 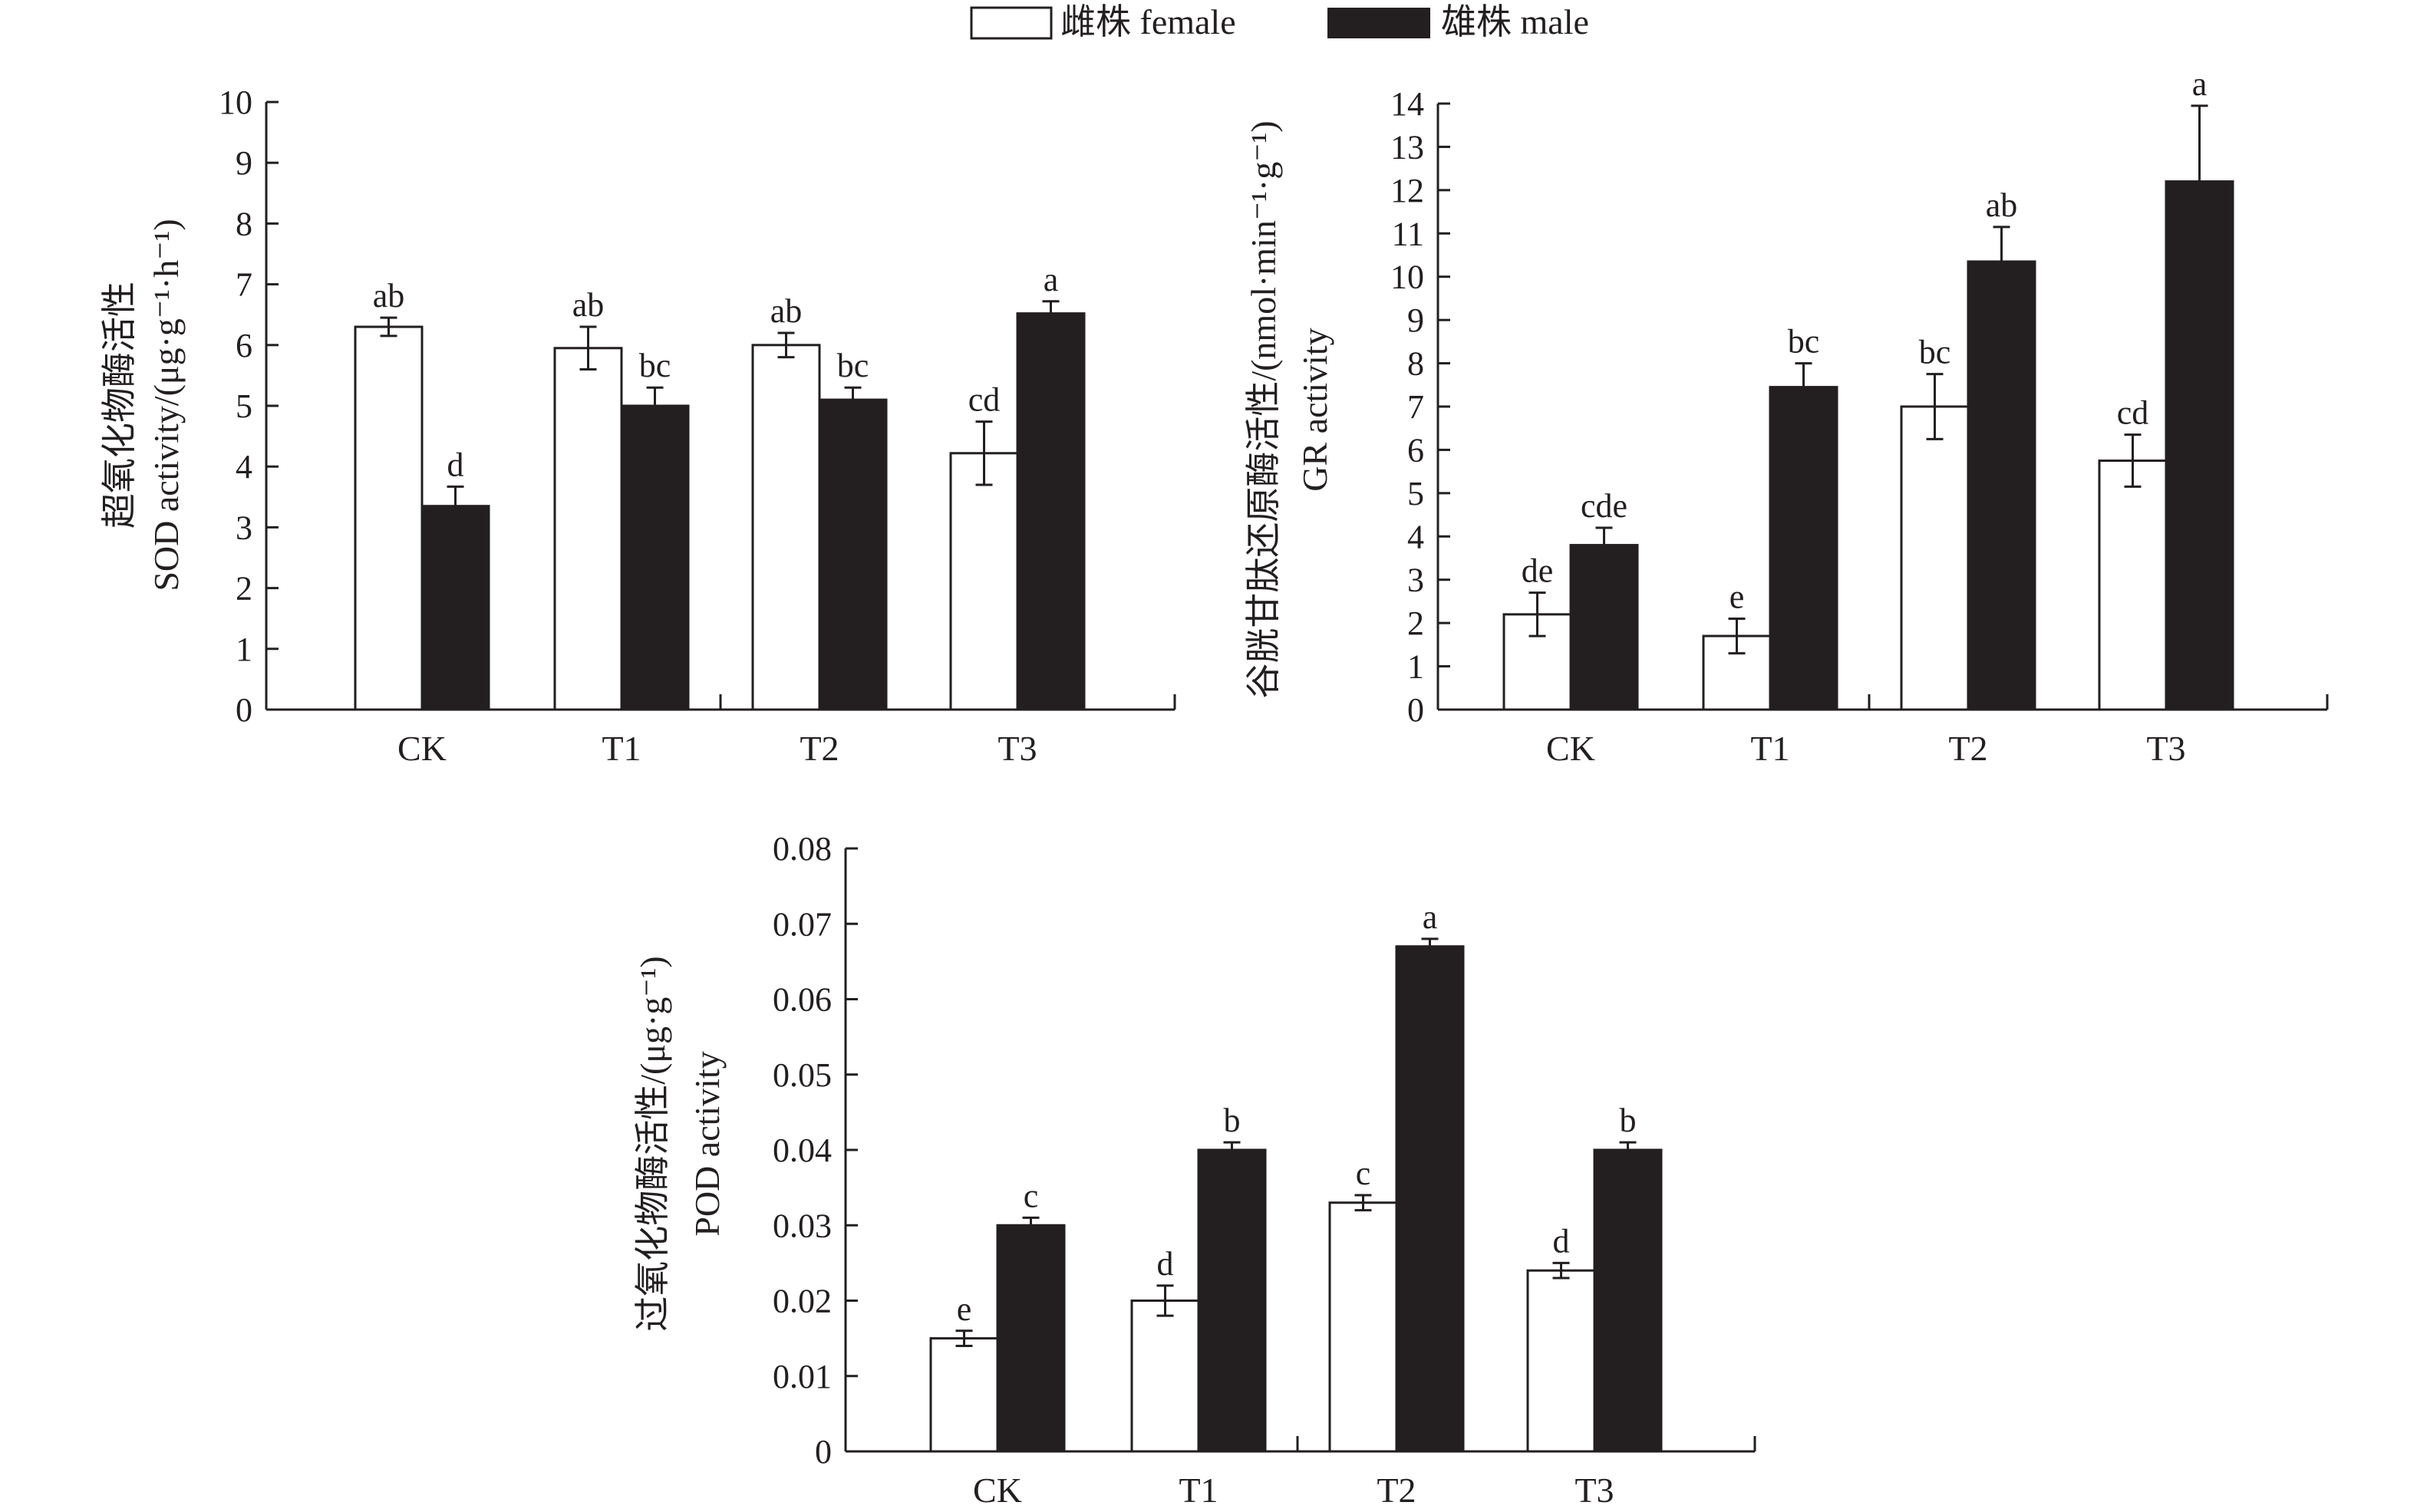 What do you see at coordinates (1011, 23) in the screenshot?
I see `legend-swatch-female` at bounding box center [1011, 23].